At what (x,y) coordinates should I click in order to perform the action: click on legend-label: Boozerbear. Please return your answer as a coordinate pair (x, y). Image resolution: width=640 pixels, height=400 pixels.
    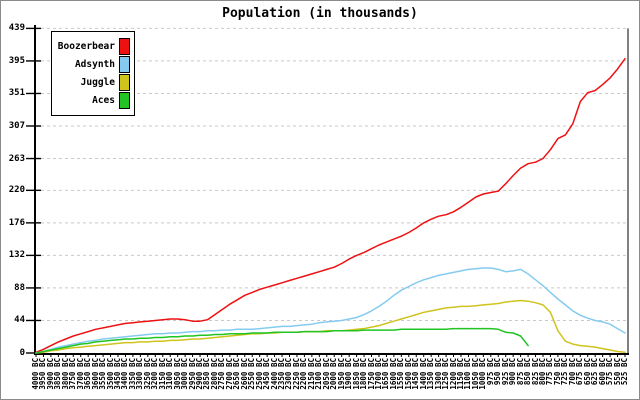
    Looking at the image, I should click on (86, 46).